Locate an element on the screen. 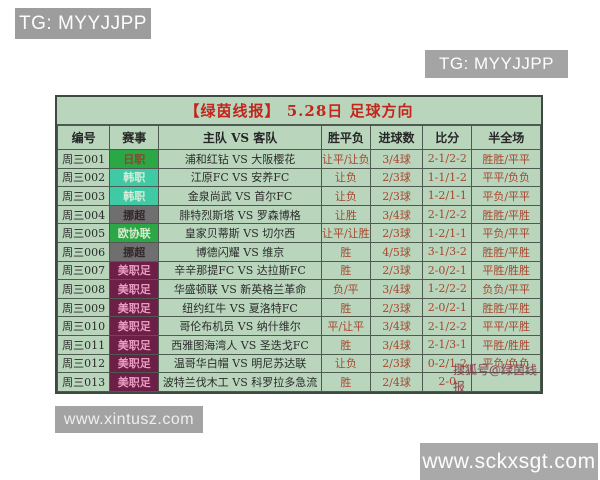  tg-watermark-top-left: TG: MYYJJPP is located at coordinates (83, 23).